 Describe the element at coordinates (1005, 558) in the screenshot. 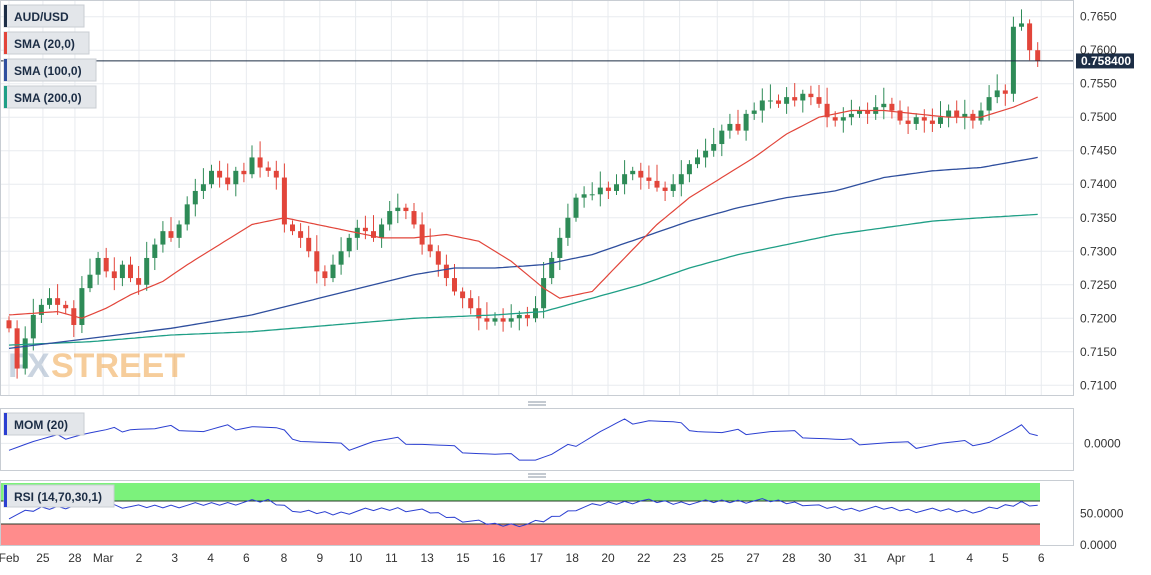

I see `date-axis-tick-label: 5` at that location.